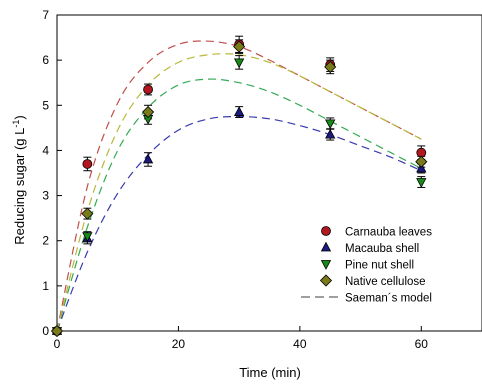 The width and height of the screenshot is (482, 387). I want to click on legend-label: Native cellulose, so click(385, 282).